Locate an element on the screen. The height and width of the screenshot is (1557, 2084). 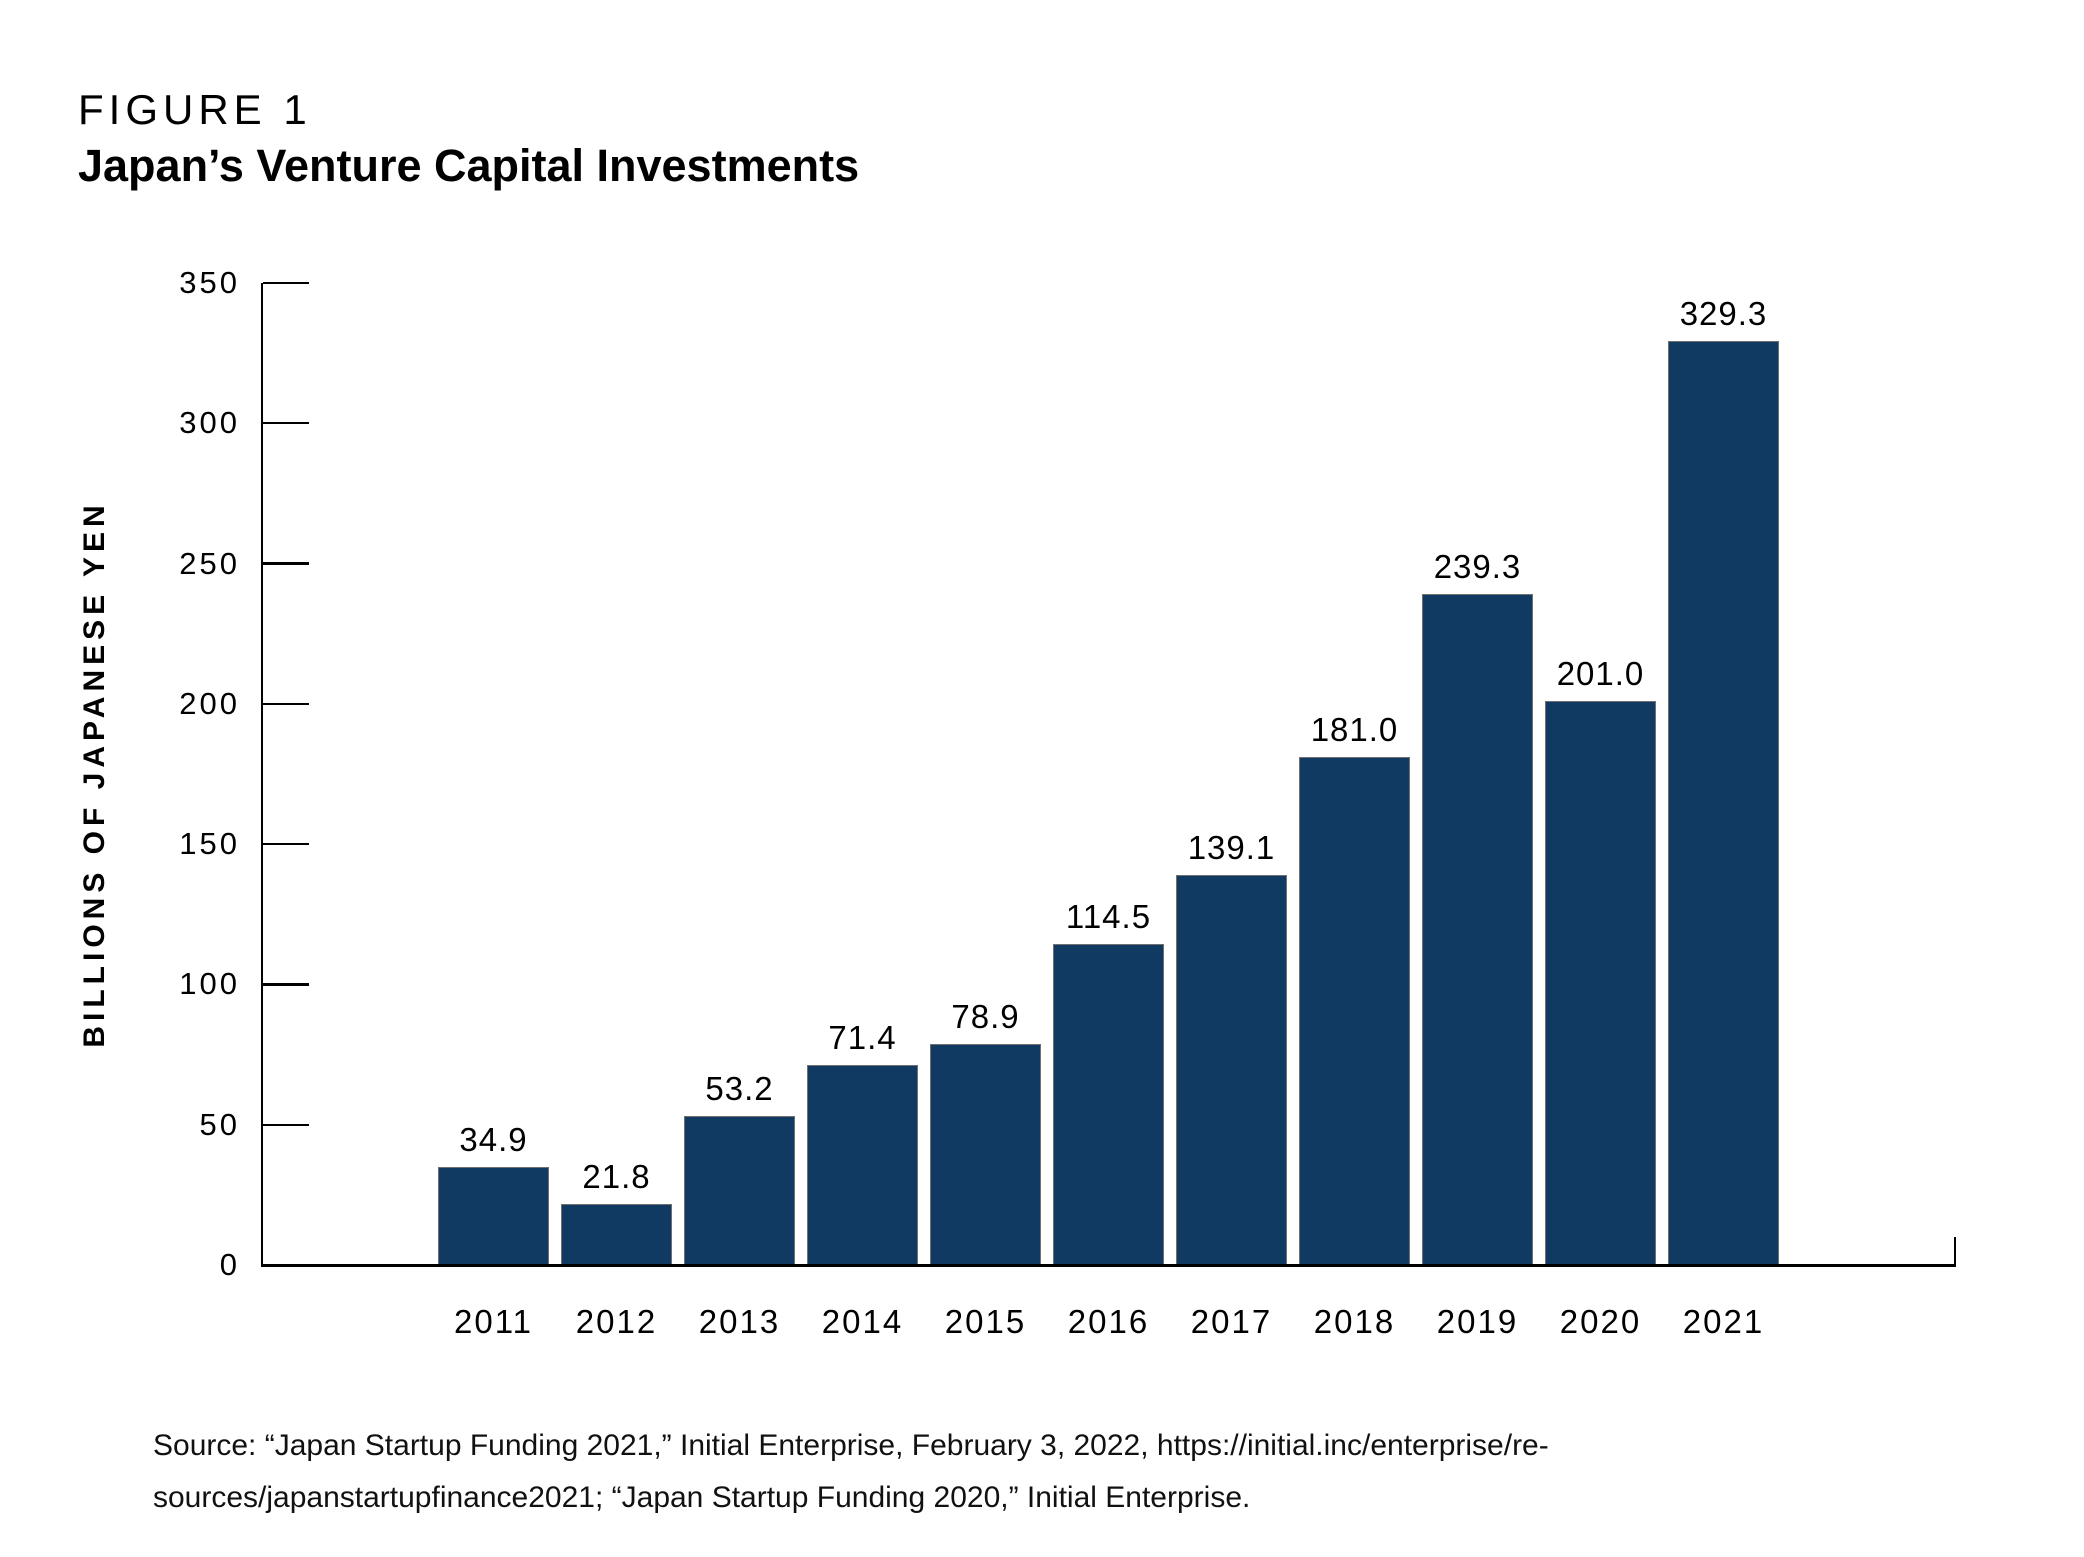
x-tick-label-2012: 2012 is located at coordinates (616, 1321).